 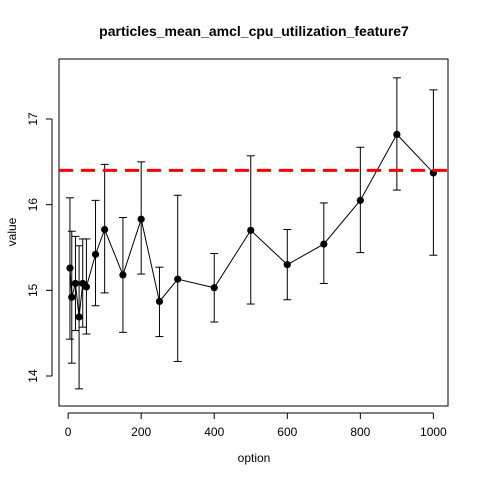 What do you see at coordinates (360, 432) in the screenshot?
I see `x-tick-label: 800` at bounding box center [360, 432].